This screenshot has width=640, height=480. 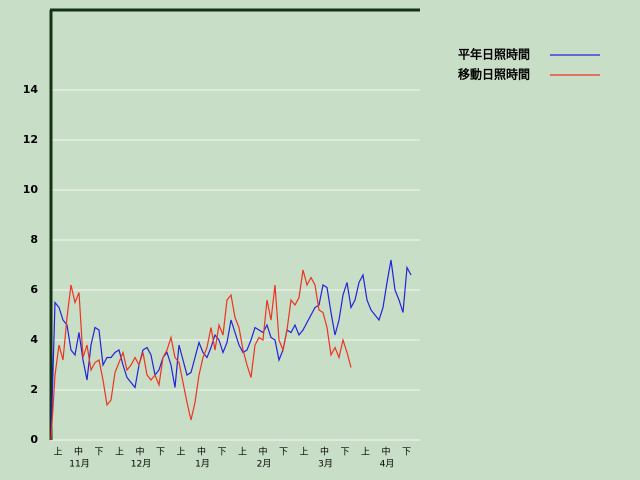 What do you see at coordinates (31, 189) in the screenshot?
I see `y-tick-label: 10` at bounding box center [31, 189].